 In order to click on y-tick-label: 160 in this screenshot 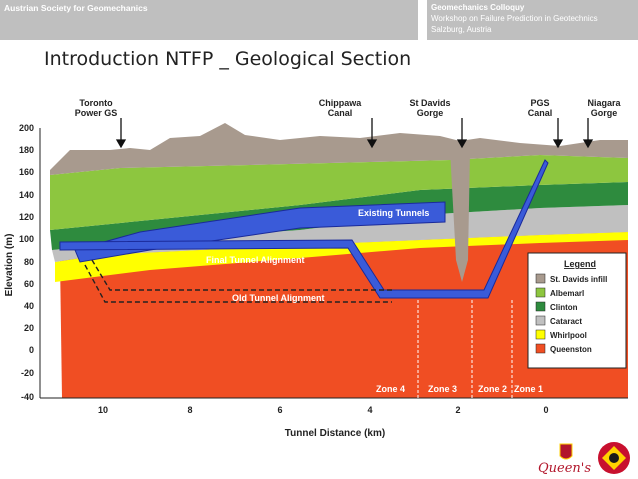, I will do `click(26, 172)`.